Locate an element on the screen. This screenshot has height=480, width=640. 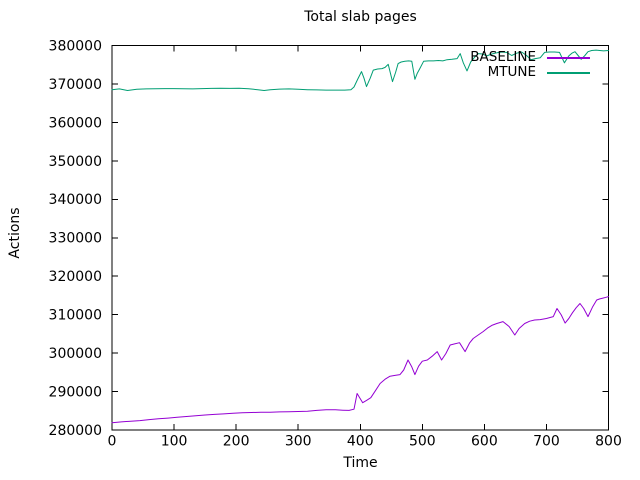
y-tick-label: 350000 is located at coordinates (75, 162).